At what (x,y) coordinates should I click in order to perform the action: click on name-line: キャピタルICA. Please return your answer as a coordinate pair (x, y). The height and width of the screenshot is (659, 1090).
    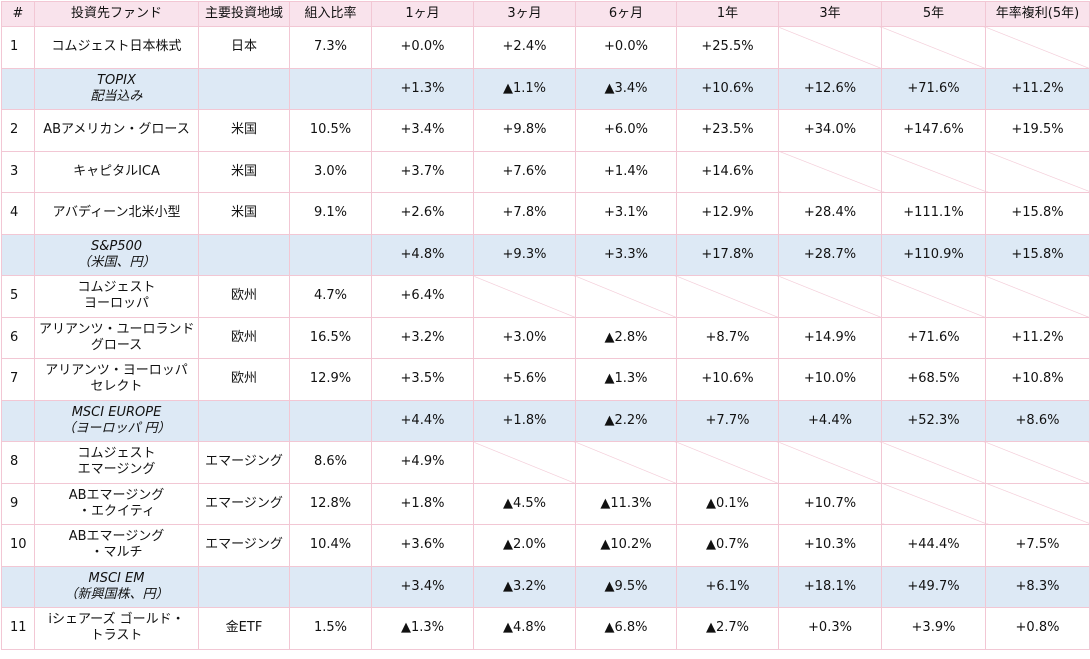
    Looking at the image, I should click on (116, 171).